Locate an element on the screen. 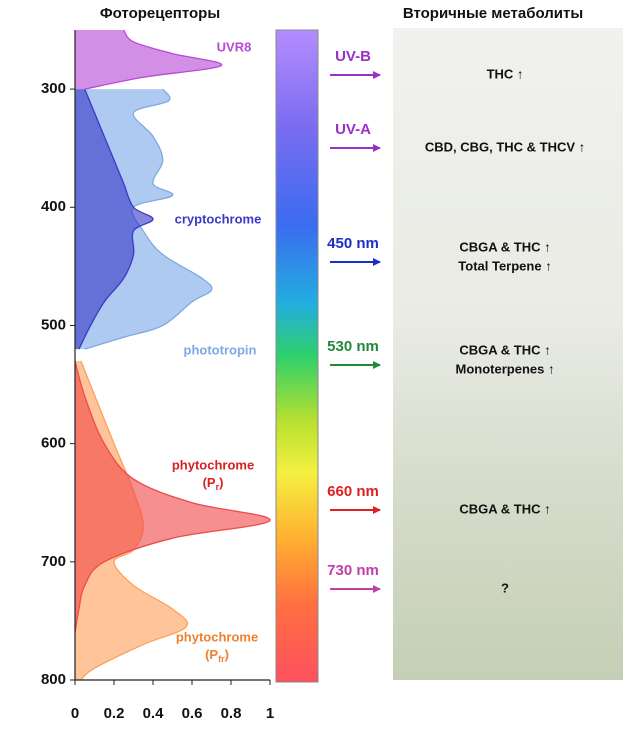 Image resolution: width=623 pixels, height=750 pixels. metabolite-effect: ? is located at coordinates (505, 587).